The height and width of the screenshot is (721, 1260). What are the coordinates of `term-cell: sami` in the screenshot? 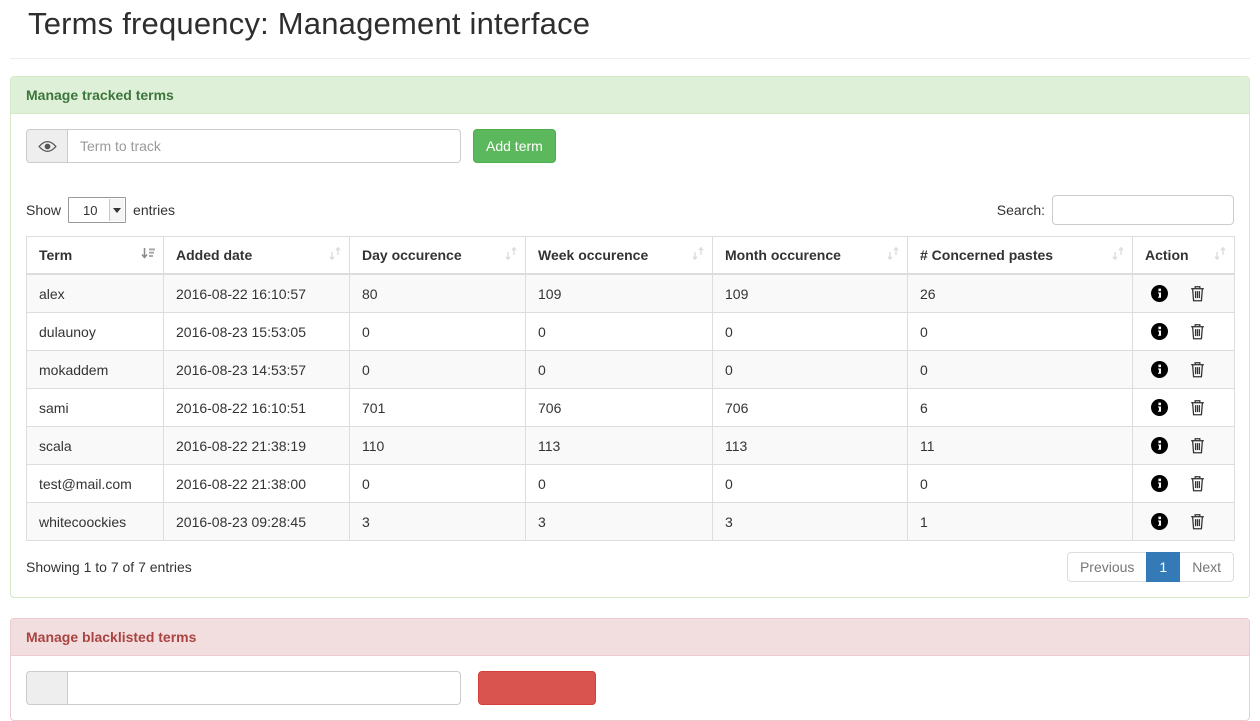 It's located at (95, 407).